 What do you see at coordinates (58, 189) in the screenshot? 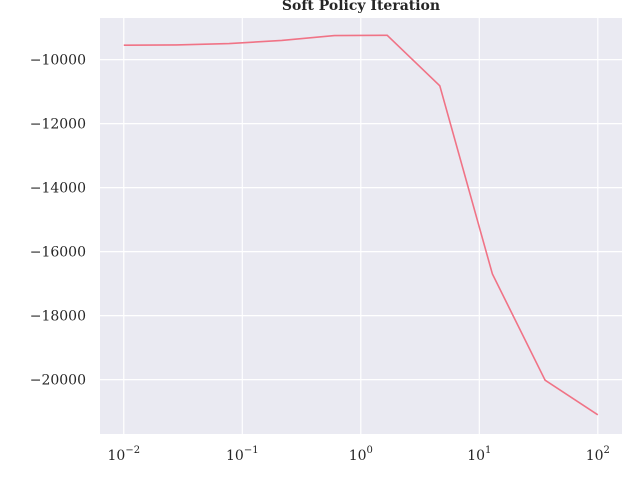
I see `y-tick-label: −14000` at bounding box center [58, 189].